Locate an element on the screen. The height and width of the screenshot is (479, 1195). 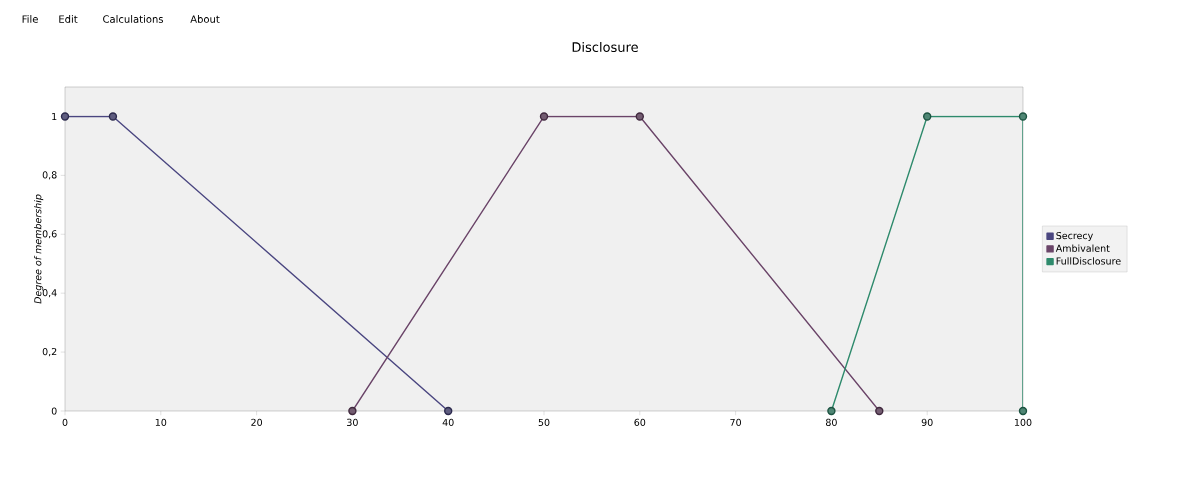
text: About is located at coordinates (205, 19).